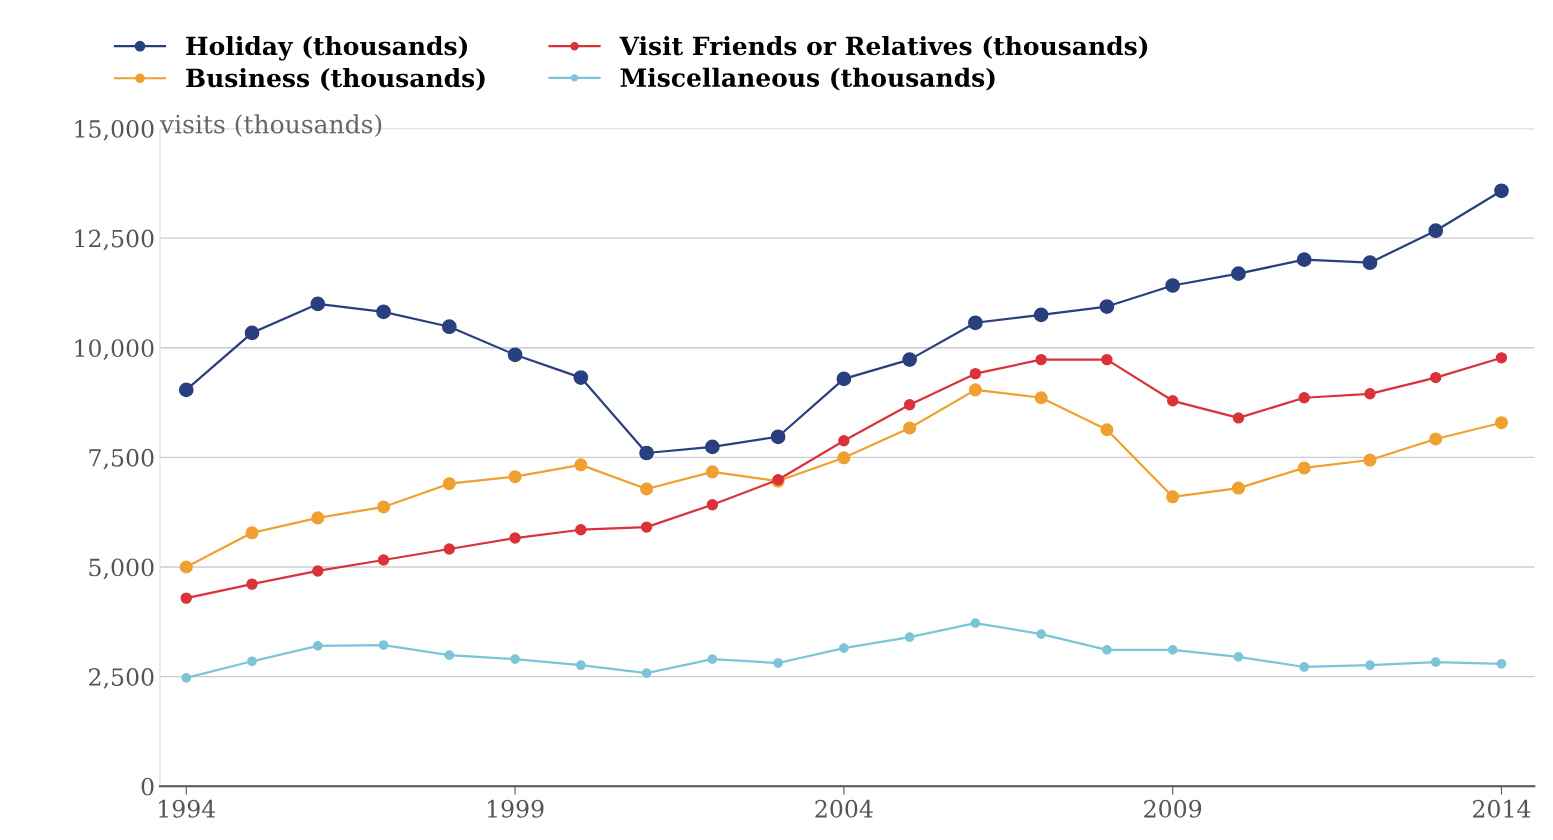  What do you see at coordinates (114, 240) in the screenshot?
I see `y-tick-label: 12,500` at bounding box center [114, 240].